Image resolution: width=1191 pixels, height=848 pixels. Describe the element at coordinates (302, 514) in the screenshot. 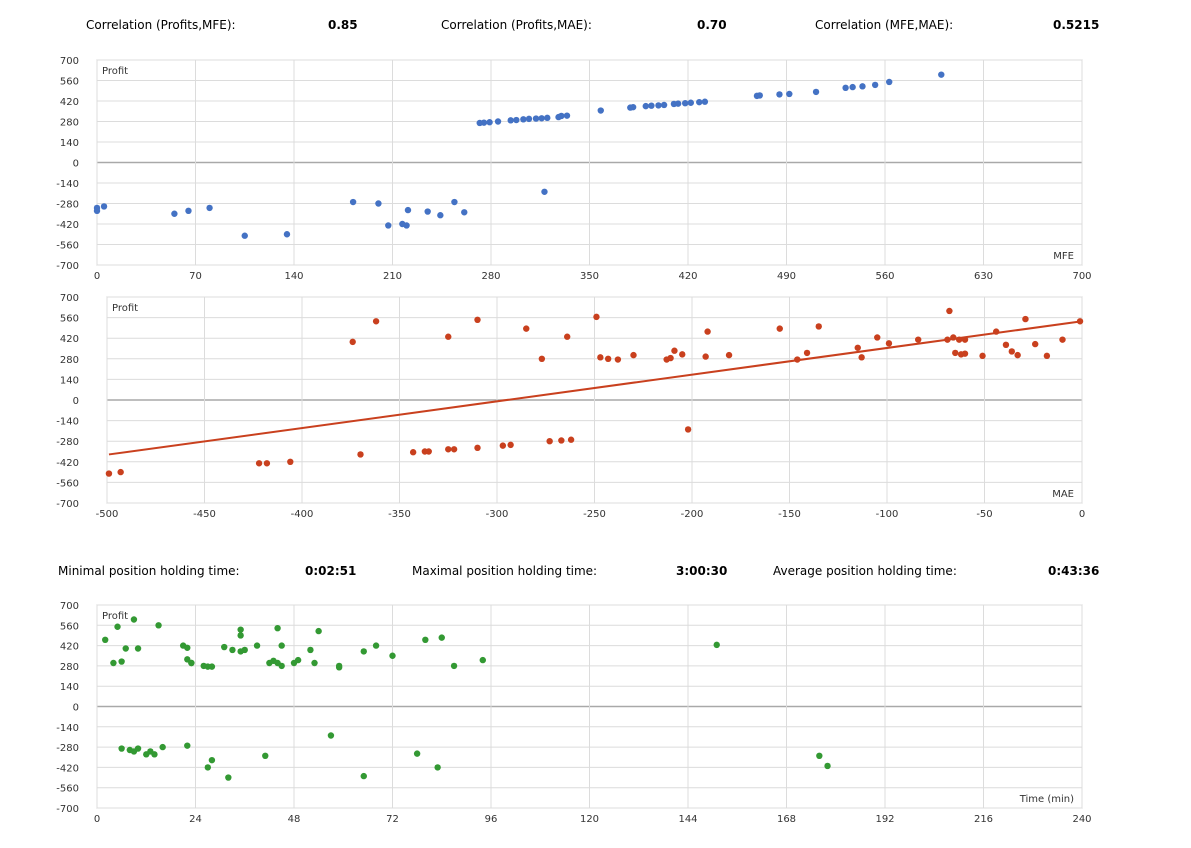

I see `x-tick-label: -400` at that location.